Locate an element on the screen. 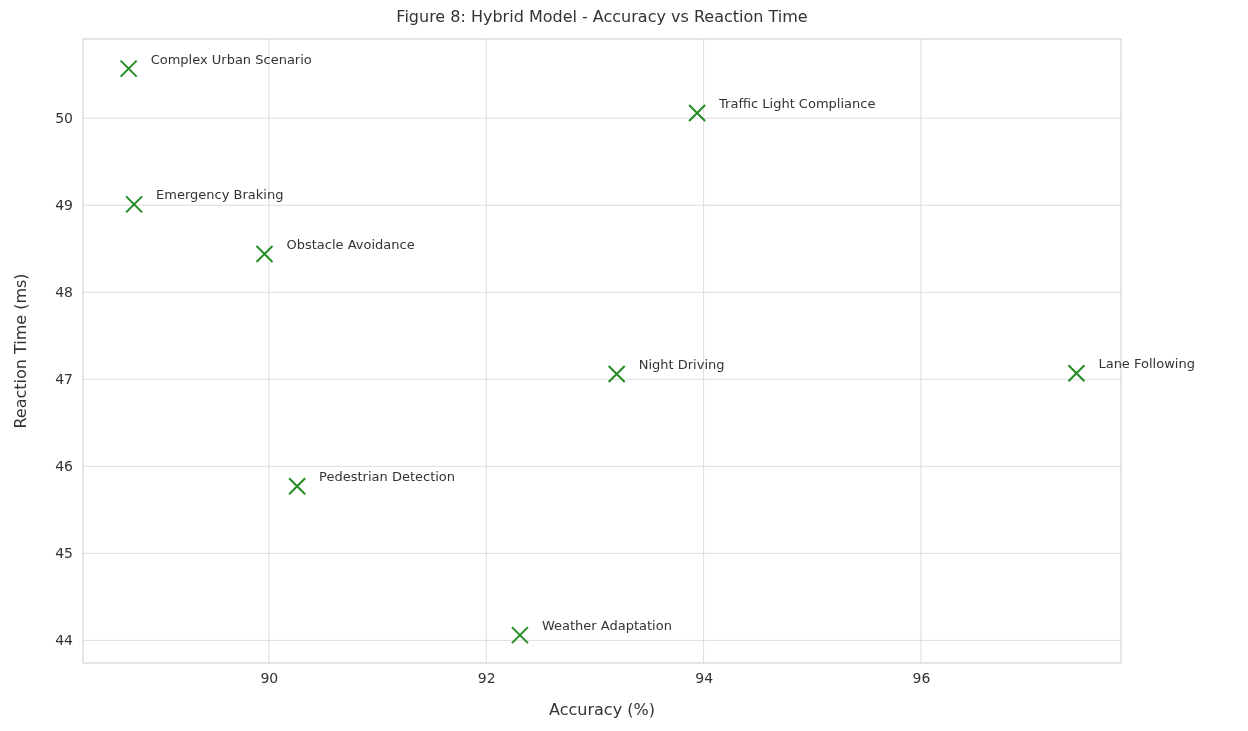 The height and width of the screenshot is (731, 1248). x-tick-label: 92 is located at coordinates (486, 677).